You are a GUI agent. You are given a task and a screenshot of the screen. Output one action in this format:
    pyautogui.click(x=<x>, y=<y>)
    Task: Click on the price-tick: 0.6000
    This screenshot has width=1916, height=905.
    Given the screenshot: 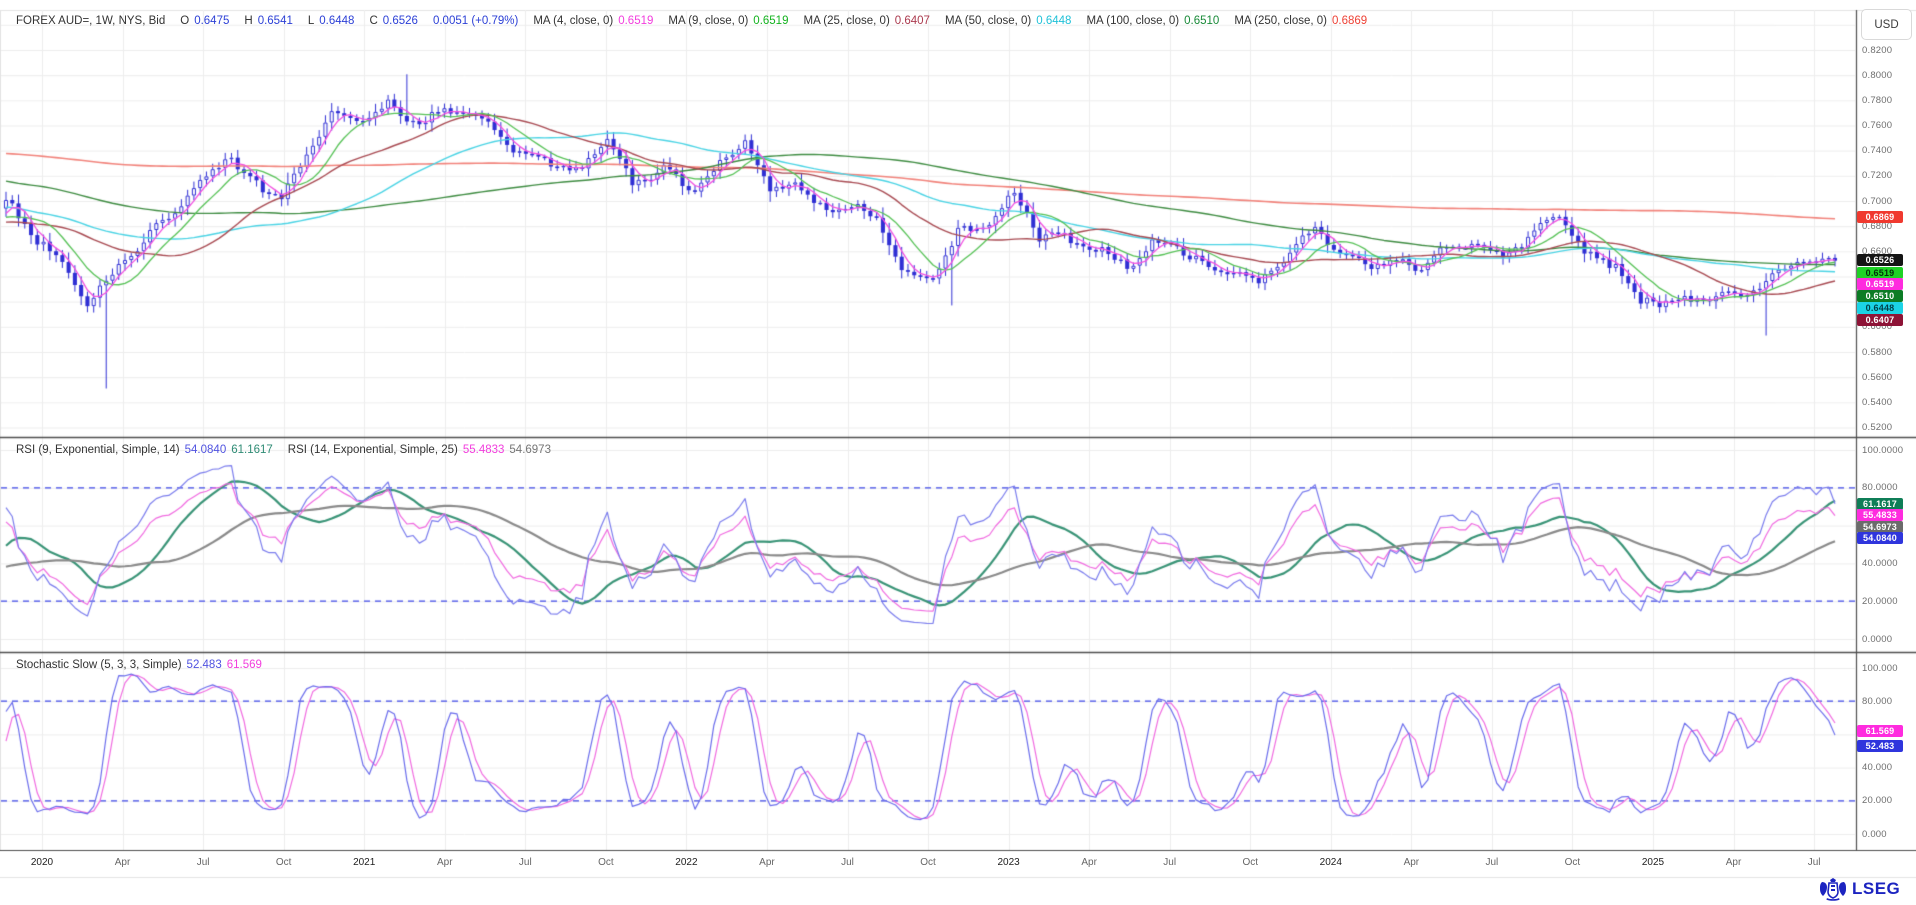 What is the action you would take?
    pyautogui.click(x=1877, y=327)
    